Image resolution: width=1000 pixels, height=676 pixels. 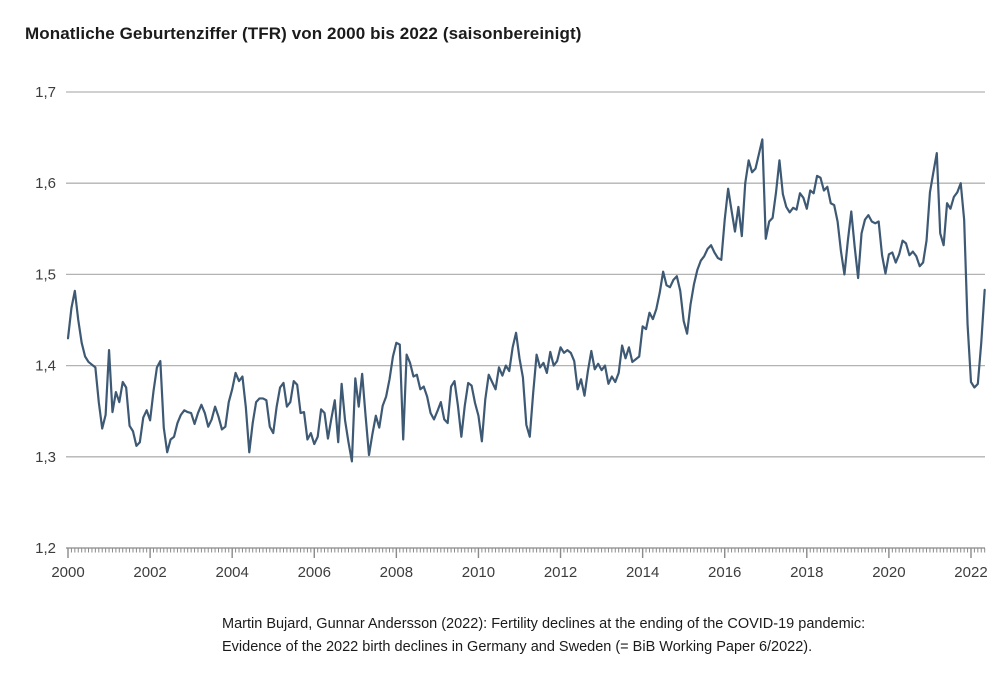 What do you see at coordinates (45, 183) in the screenshot?
I see `y-axis-tick-label: 1,6` at bounding box center [45, 183].